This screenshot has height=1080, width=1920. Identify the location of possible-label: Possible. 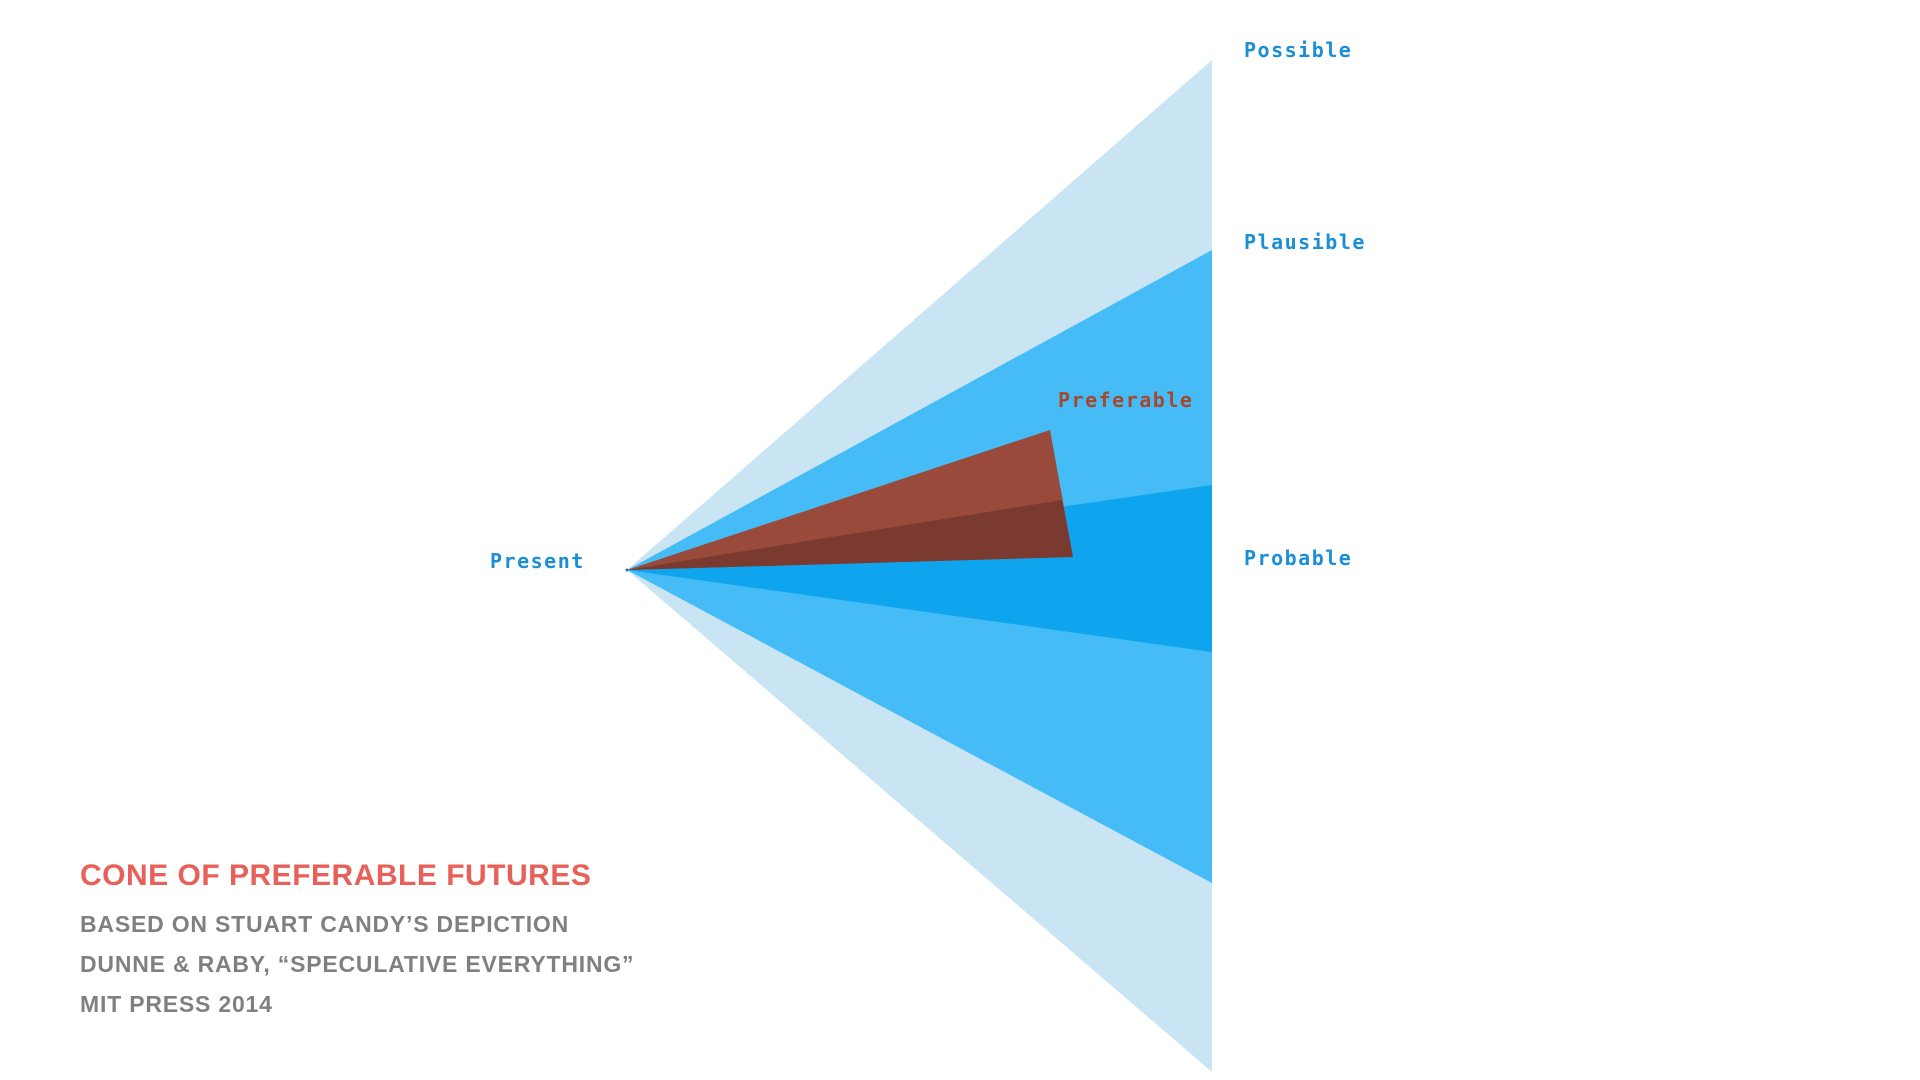
(1298, 50).